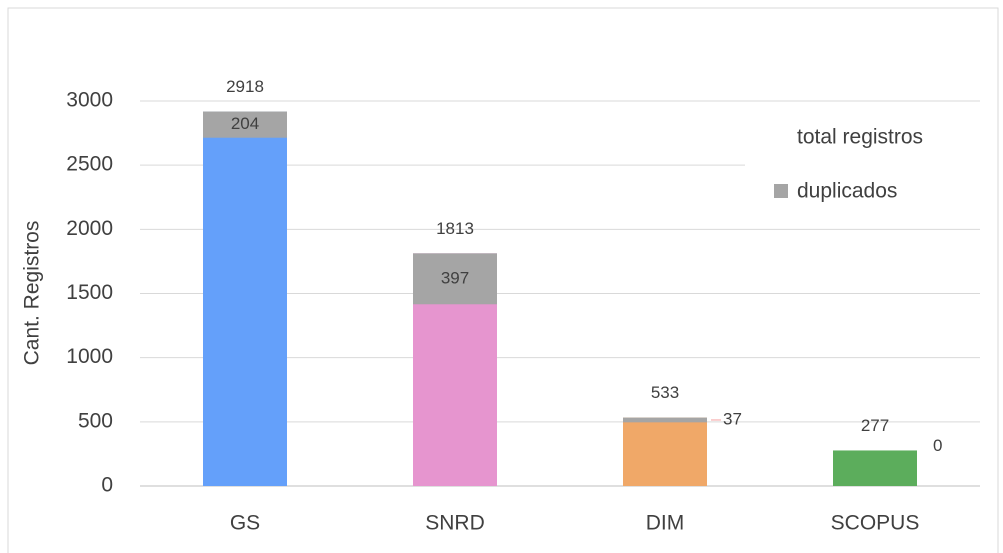 The height and width of the screenshot is (553, 1003). What do you see at coordinates (875, 425) in the screenshot?
I see `data-label: 277` at bounding box center [875, 425].